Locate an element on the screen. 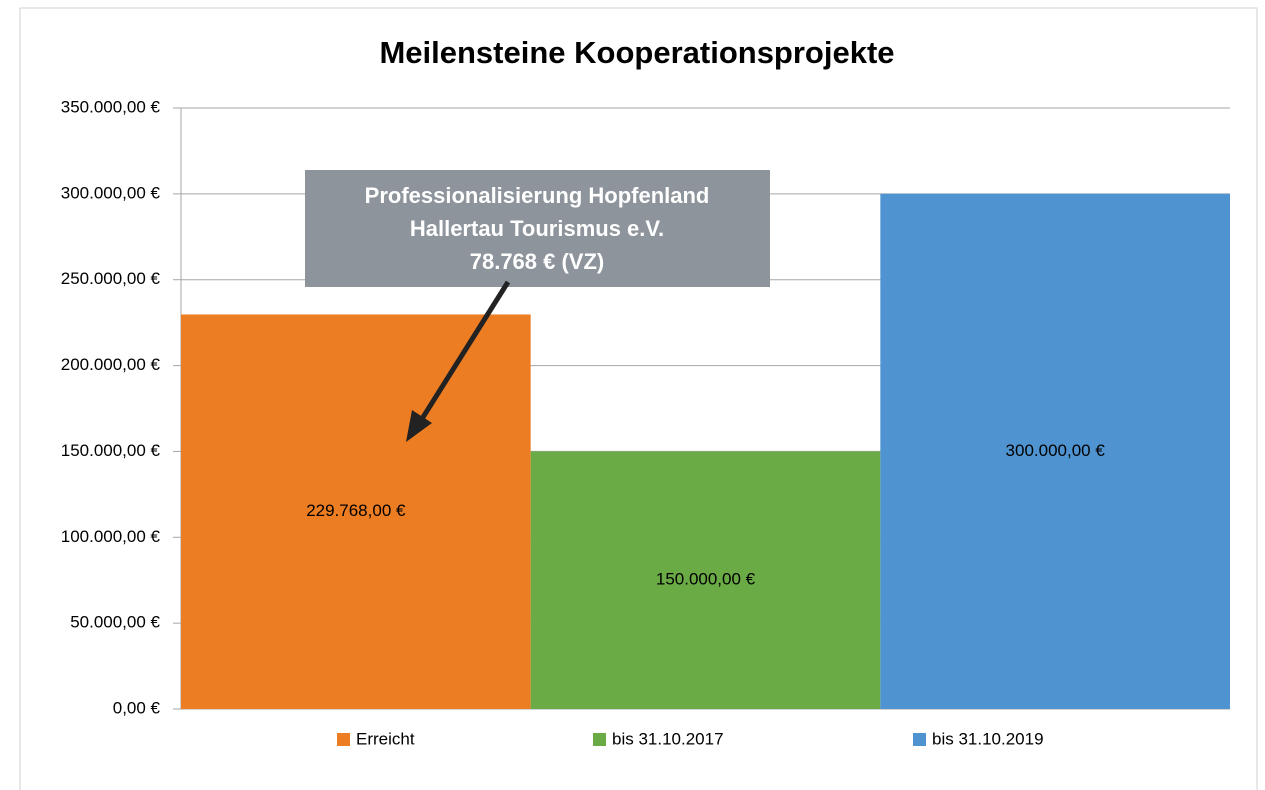 The image size is (1265, 790). annotation-text: Professionalisierung Hopfenland is located at coordinates (537, 195).